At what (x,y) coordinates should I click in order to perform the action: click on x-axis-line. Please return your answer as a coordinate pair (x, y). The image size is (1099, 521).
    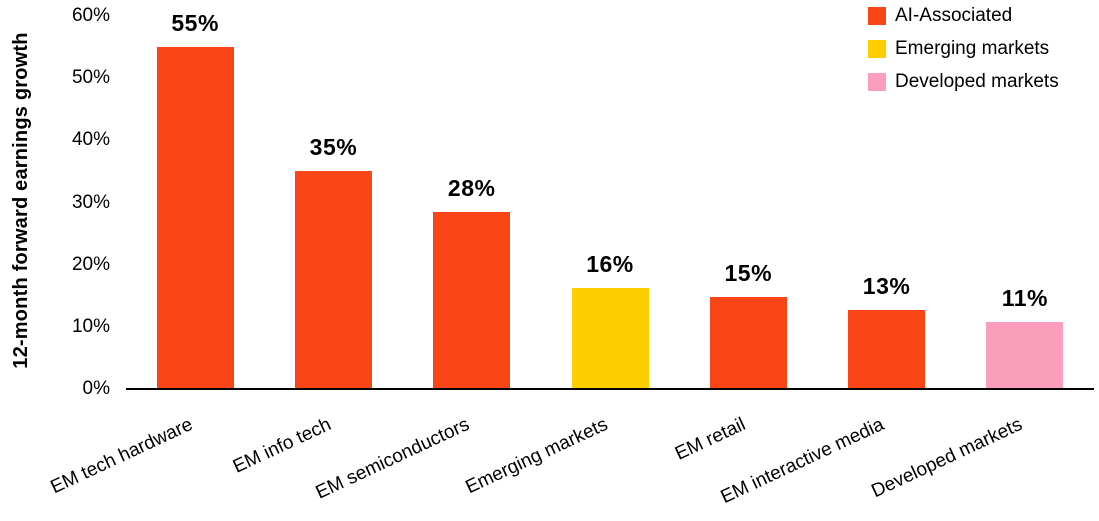
    Looking at the image, I should click on (610, 389).